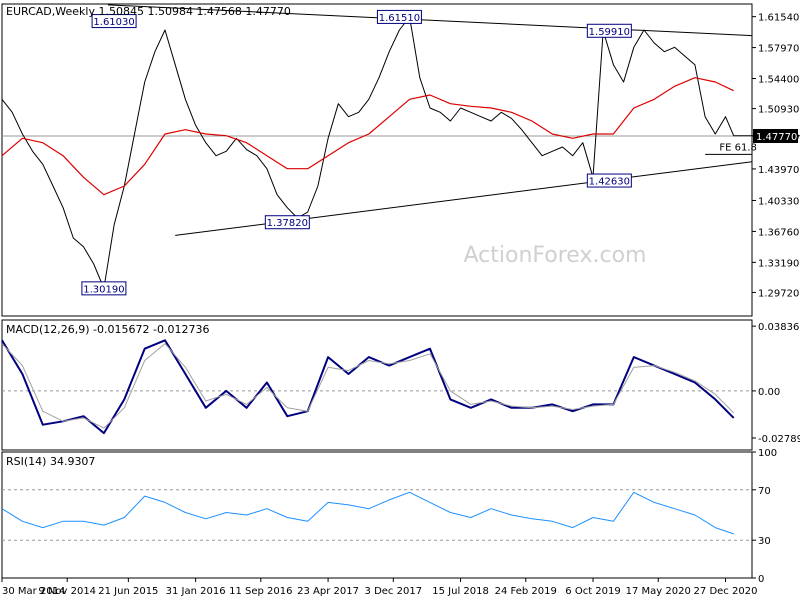  Describe the element at coordinates (778, 170) in the screenshot. I see `price-ytick-label: 1.43970` at that location.